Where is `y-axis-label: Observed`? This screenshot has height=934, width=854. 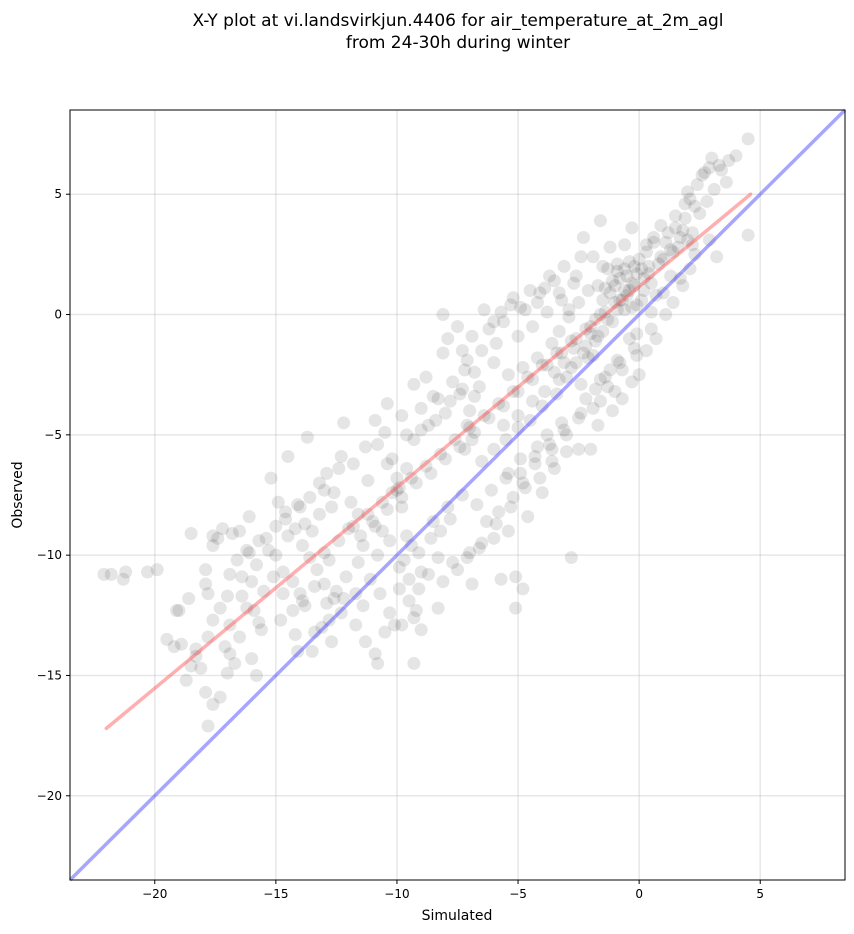 y-axis-label: Observed is located at coordinates (18, 494).